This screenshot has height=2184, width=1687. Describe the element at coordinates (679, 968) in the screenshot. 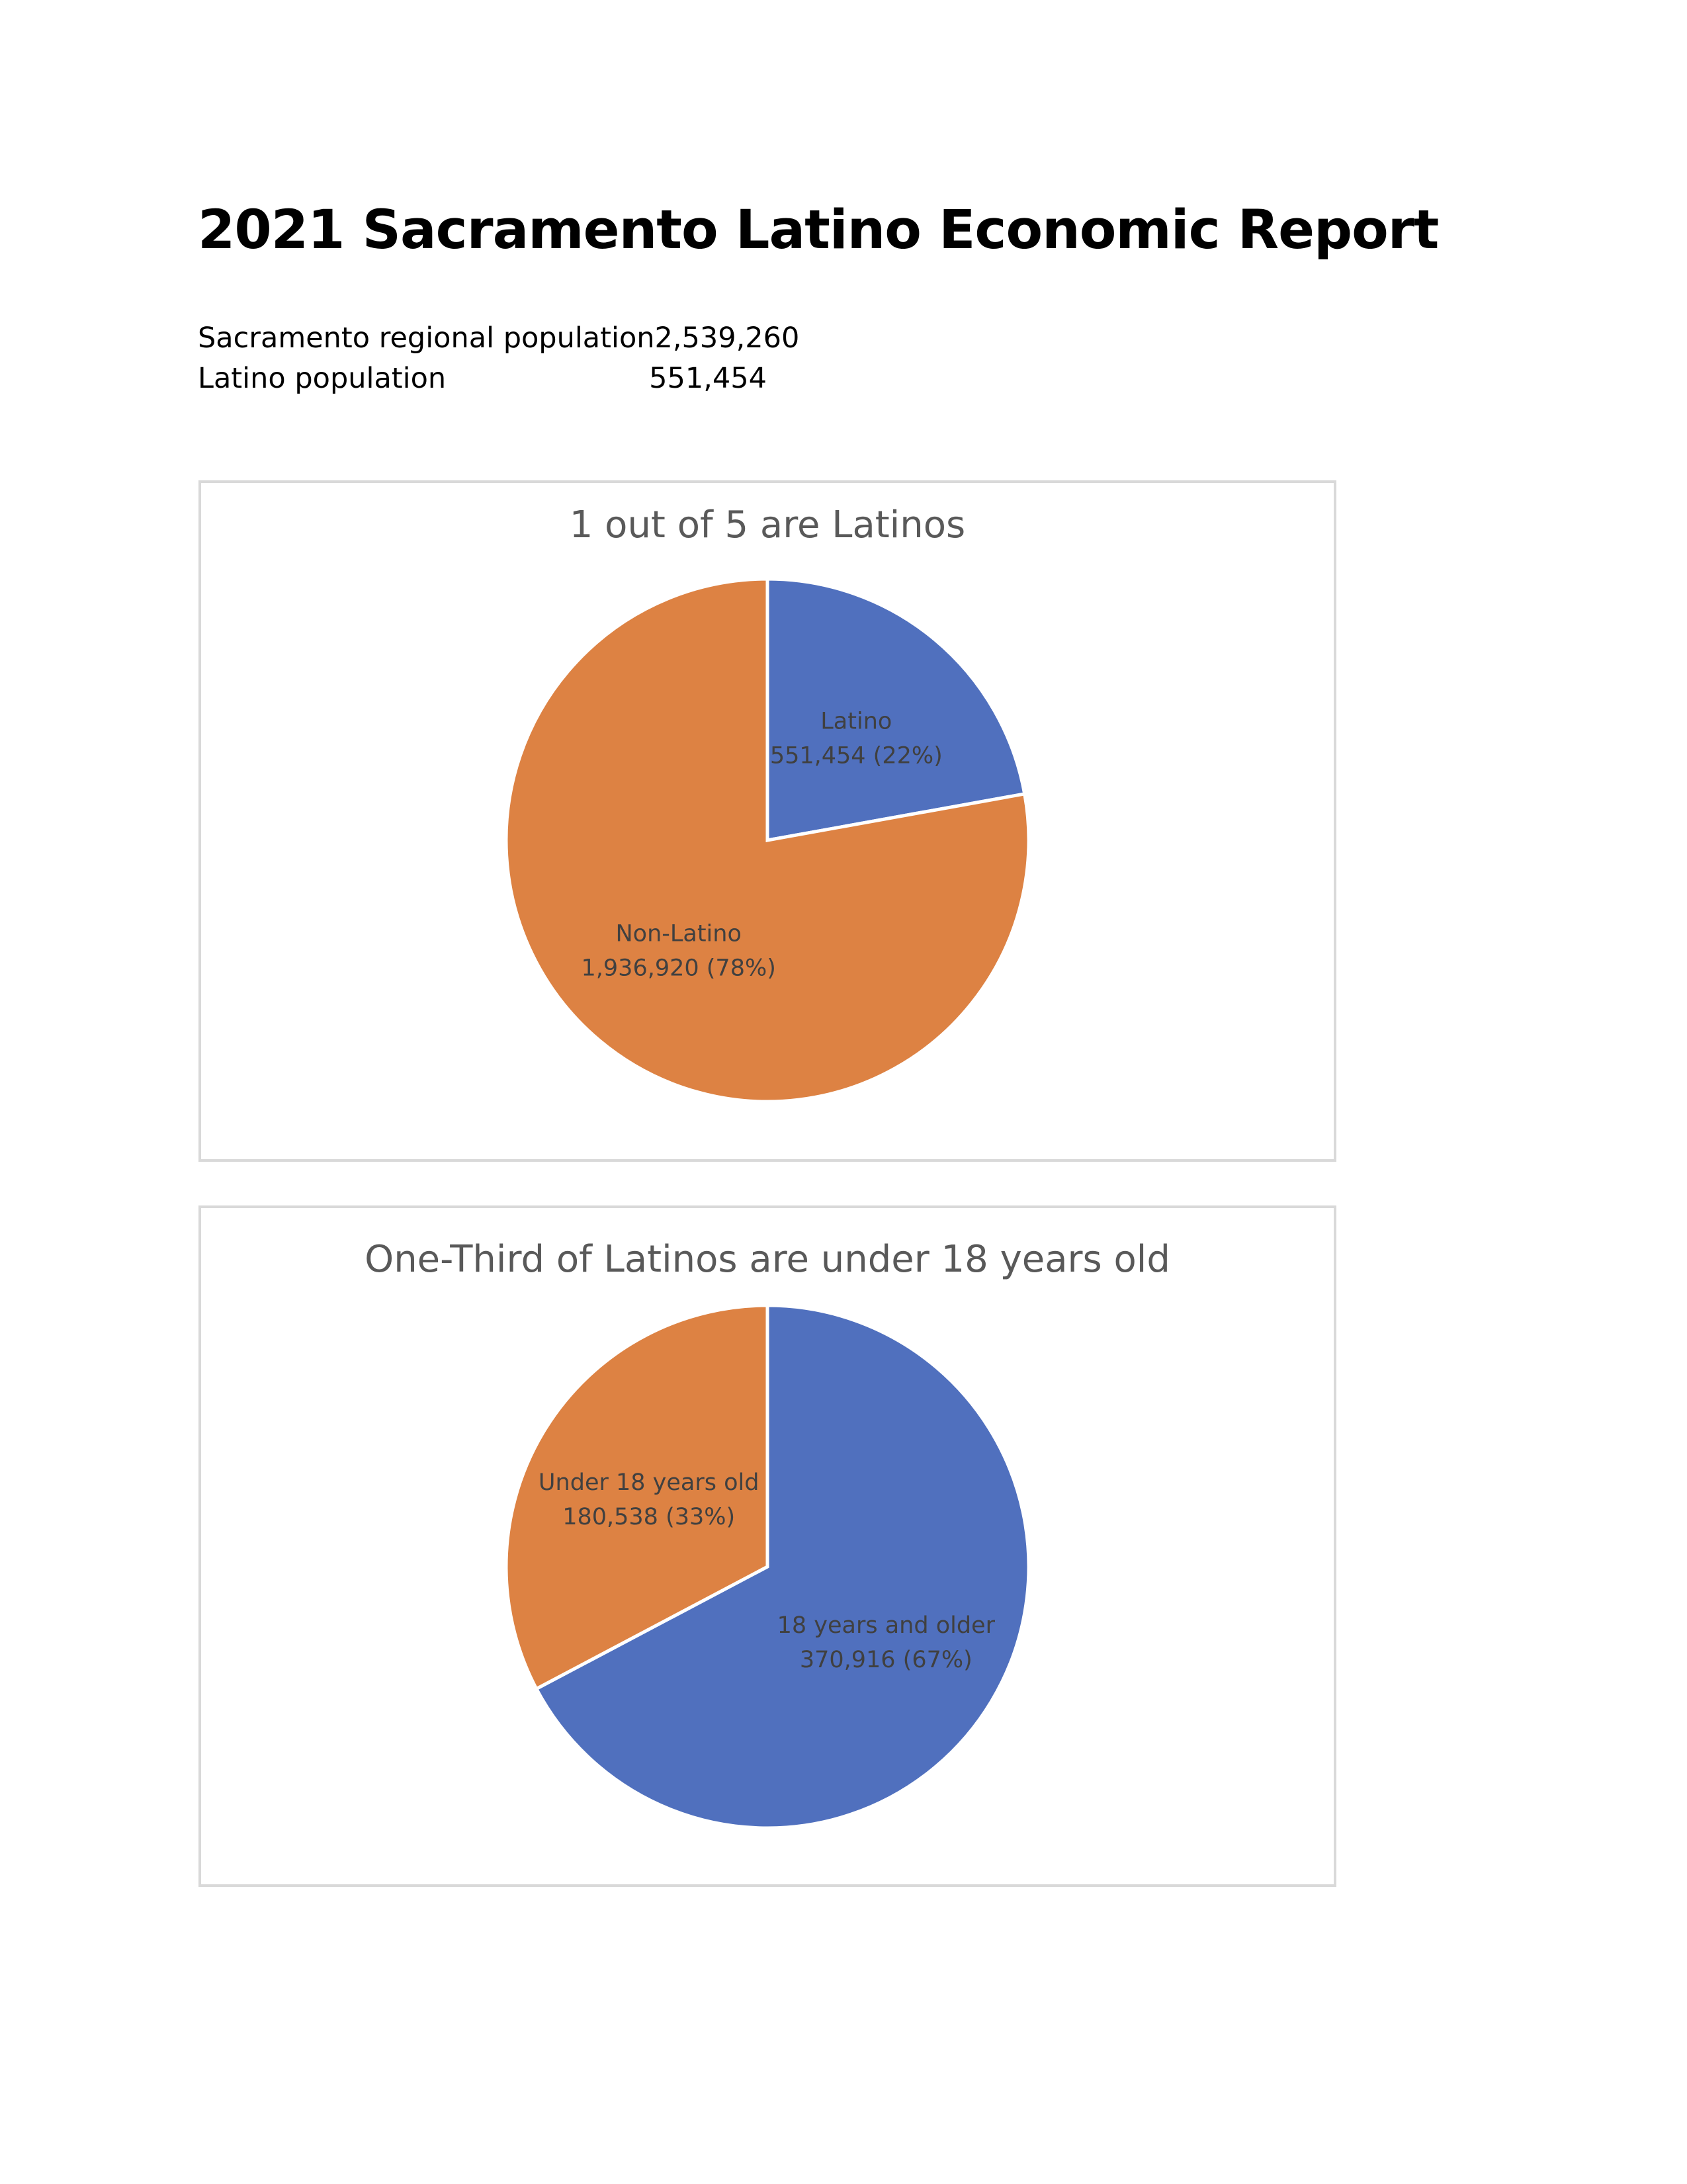

I see `data-label-value: 1,936,920 (78%)` at that location.